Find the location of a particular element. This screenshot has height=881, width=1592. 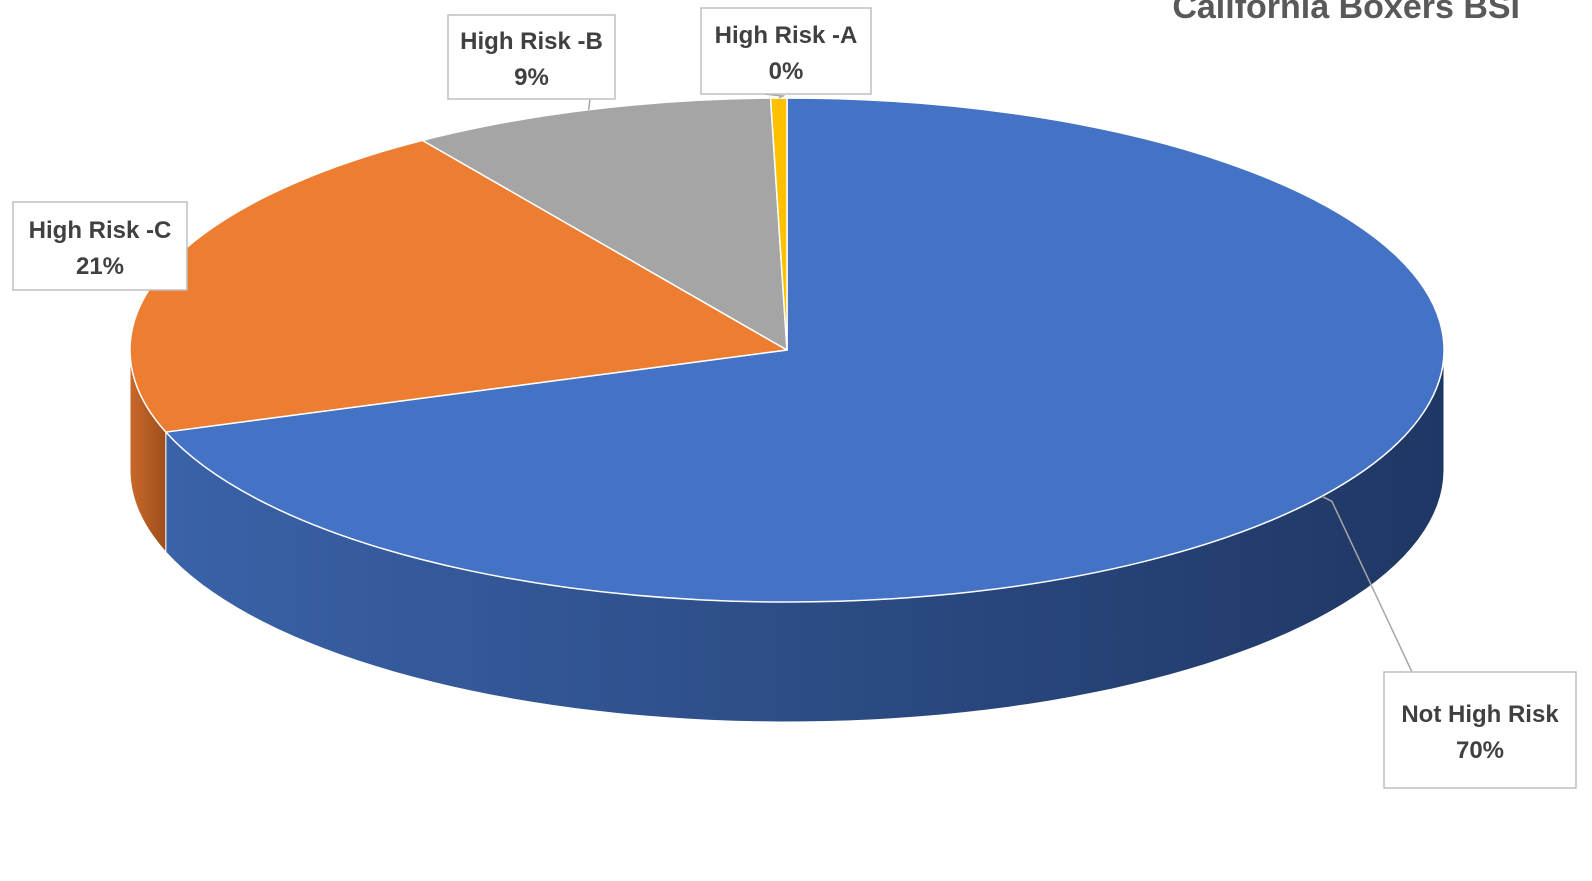

data-label-not-high-risk: Not High Risk 70% is located at coordinates (1480, 730).